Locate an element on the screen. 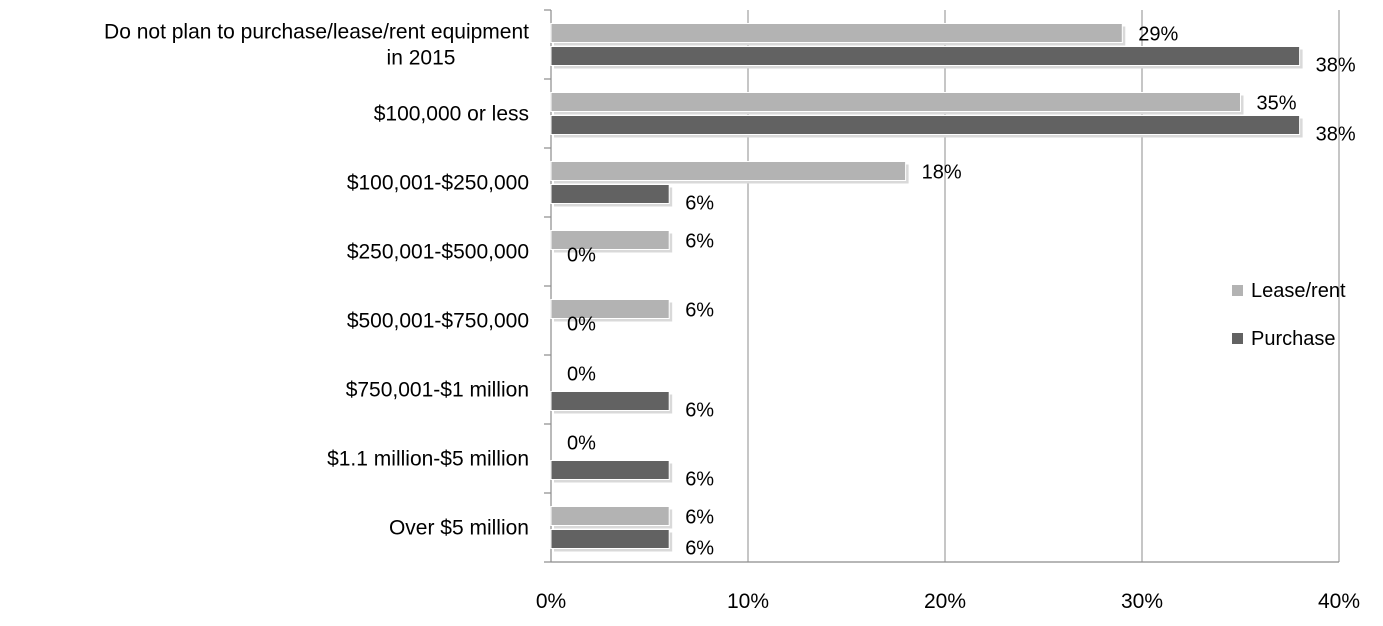 This screenshot has width=1383, height=626. data-label: 35% is located at coordinates (1277, 104).